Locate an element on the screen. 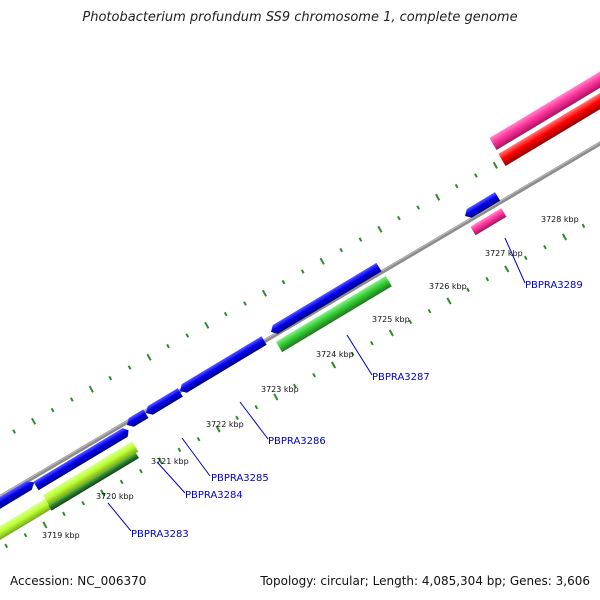 The image size is (600, 600). repeat-features is located at coordinates (535, 153).